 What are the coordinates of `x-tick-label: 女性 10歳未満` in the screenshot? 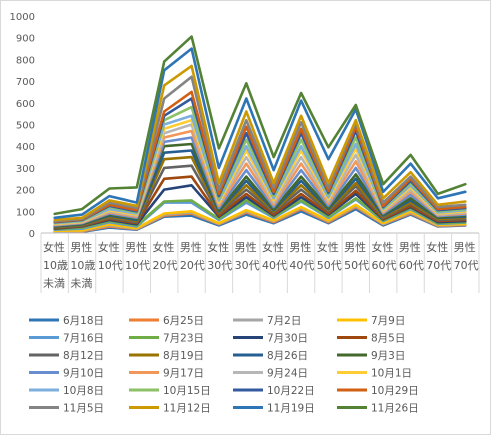 It's located at (55, 265).